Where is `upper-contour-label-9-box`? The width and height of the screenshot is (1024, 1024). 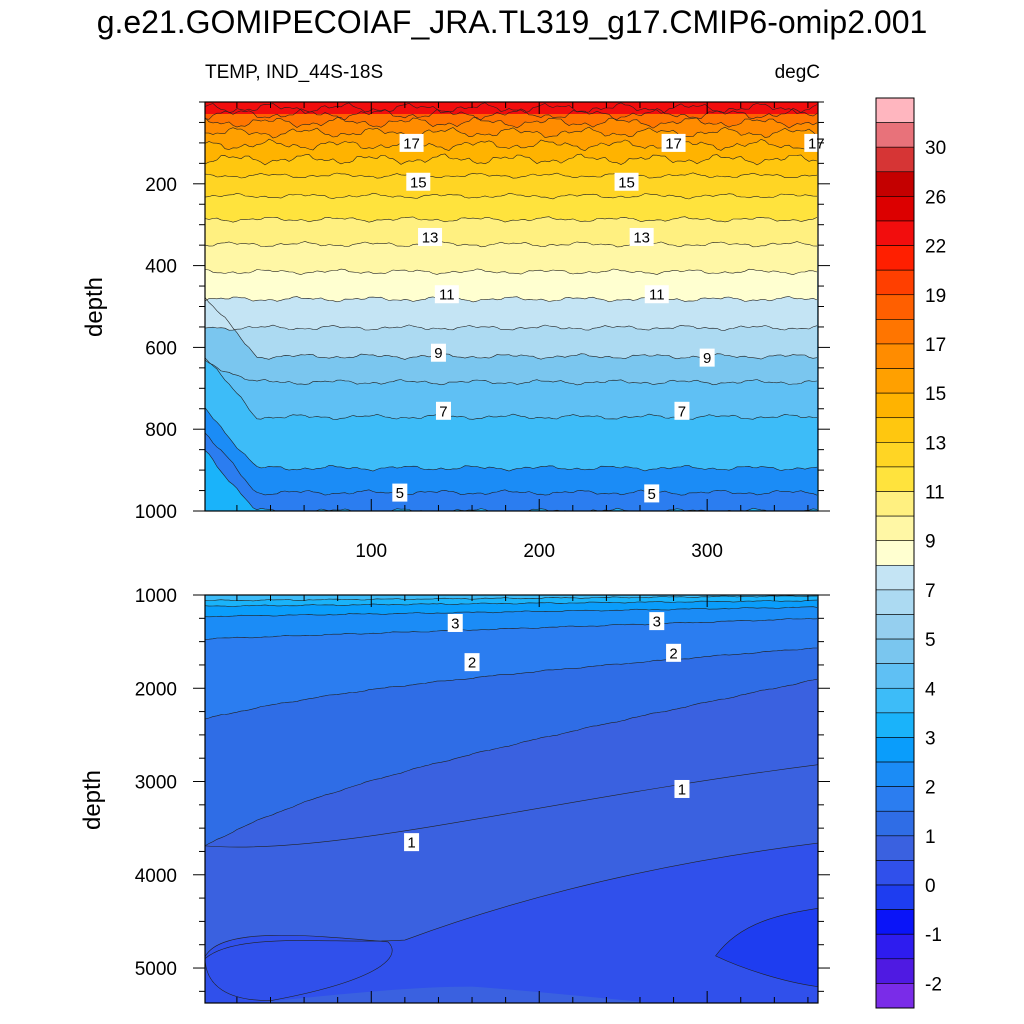 upper-contour-label-9-box is located at coordinates (438, 352).